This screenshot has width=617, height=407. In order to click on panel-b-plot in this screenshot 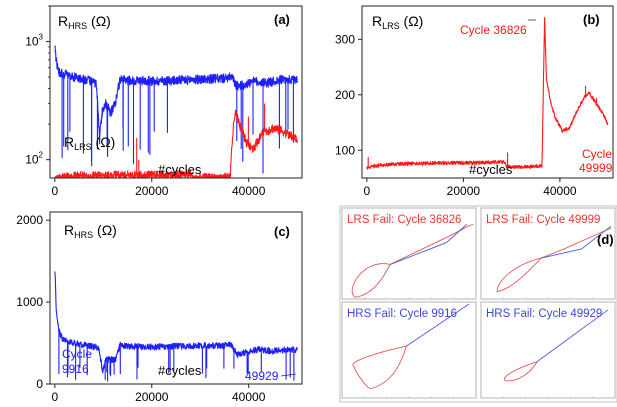, I will do `click(487, 93)`.